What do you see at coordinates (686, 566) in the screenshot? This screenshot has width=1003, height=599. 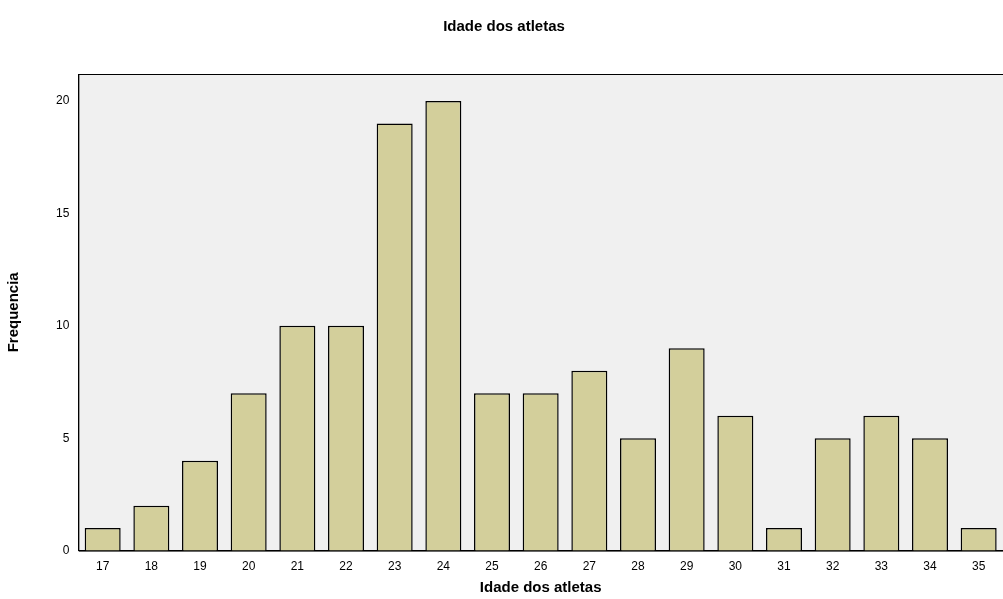 I see `x-tick-label: 29` at bounding box center [686, 566].